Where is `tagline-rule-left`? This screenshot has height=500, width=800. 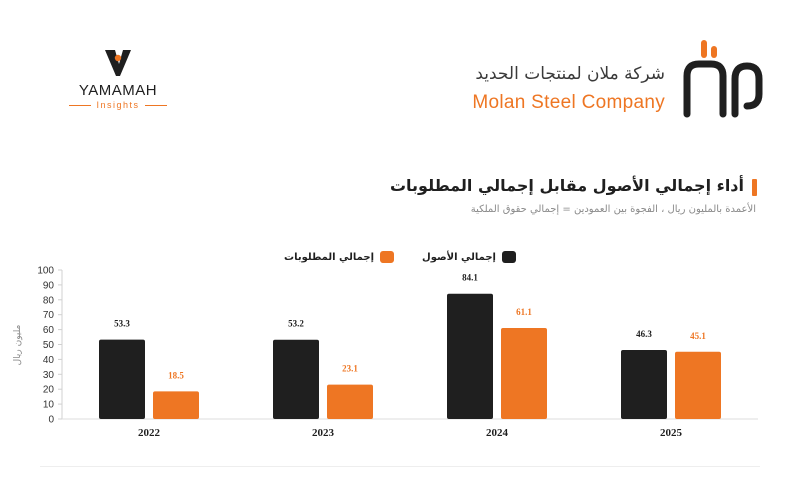 tagline-rule-left is located at coordinates (80, 105).